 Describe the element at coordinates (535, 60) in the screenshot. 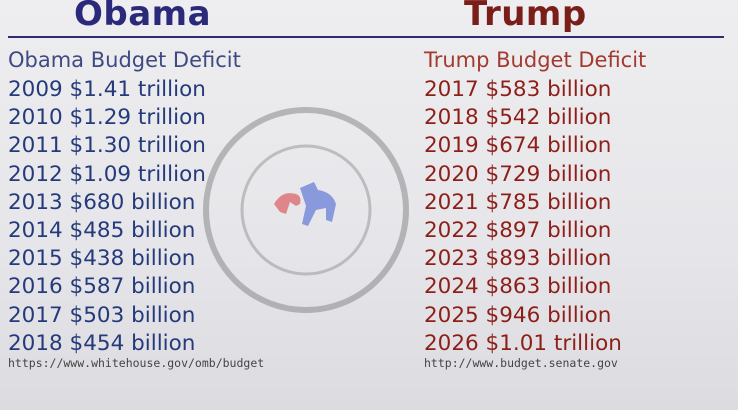

I see `trump-subtitle: Trump Budget Deficit` at that location.